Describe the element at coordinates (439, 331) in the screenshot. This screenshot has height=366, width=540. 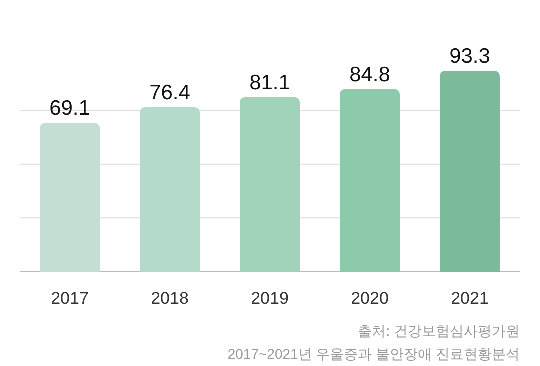
I see `source-note: 출처: 건강보험심사평가원` at that location.